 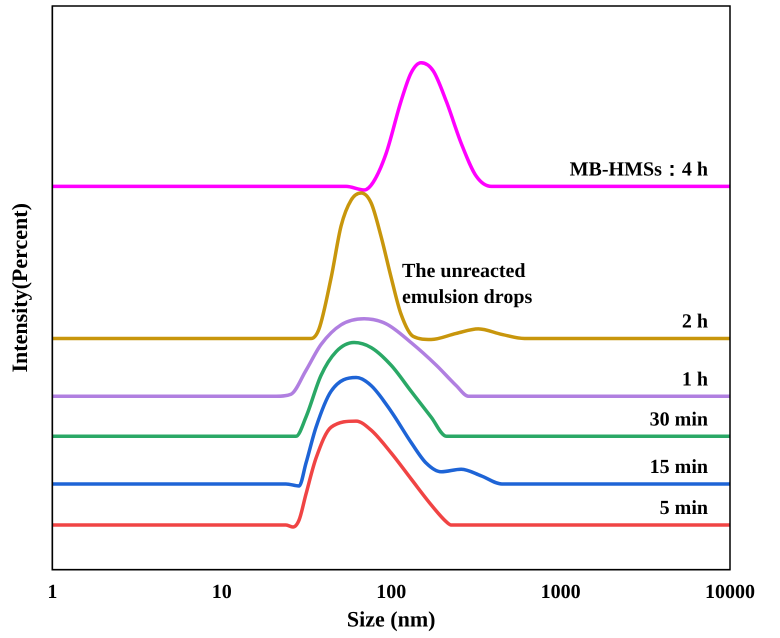 What do you see at coordinates (679, 467) in the screenshot?
I see `series-label: 15 min` at bounding box center [679, 467].